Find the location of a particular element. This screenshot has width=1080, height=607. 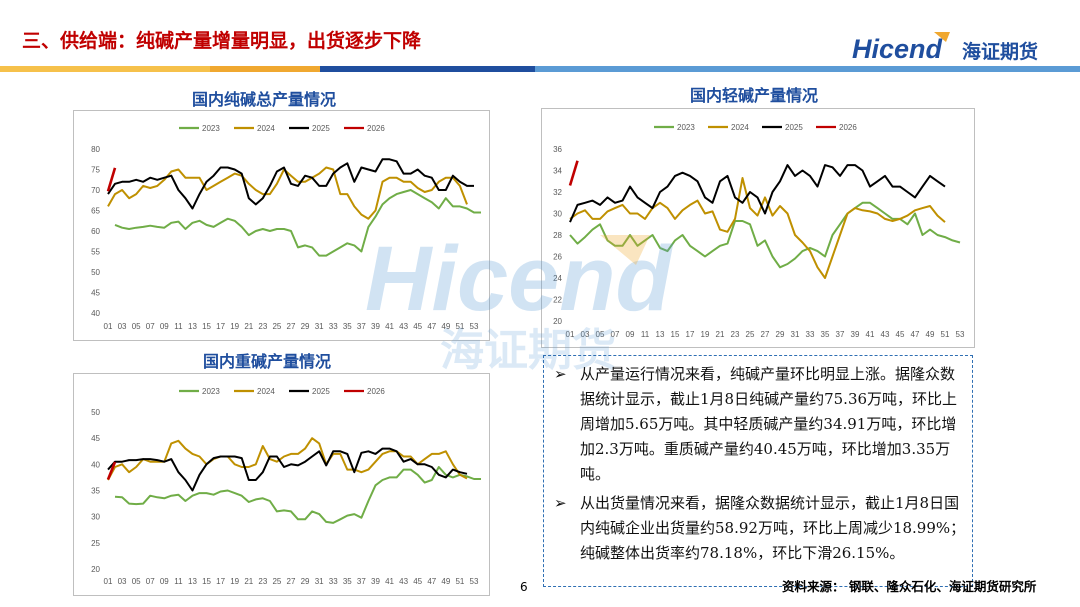

y-tick-label: 50 is located at coordinates (95, 272).